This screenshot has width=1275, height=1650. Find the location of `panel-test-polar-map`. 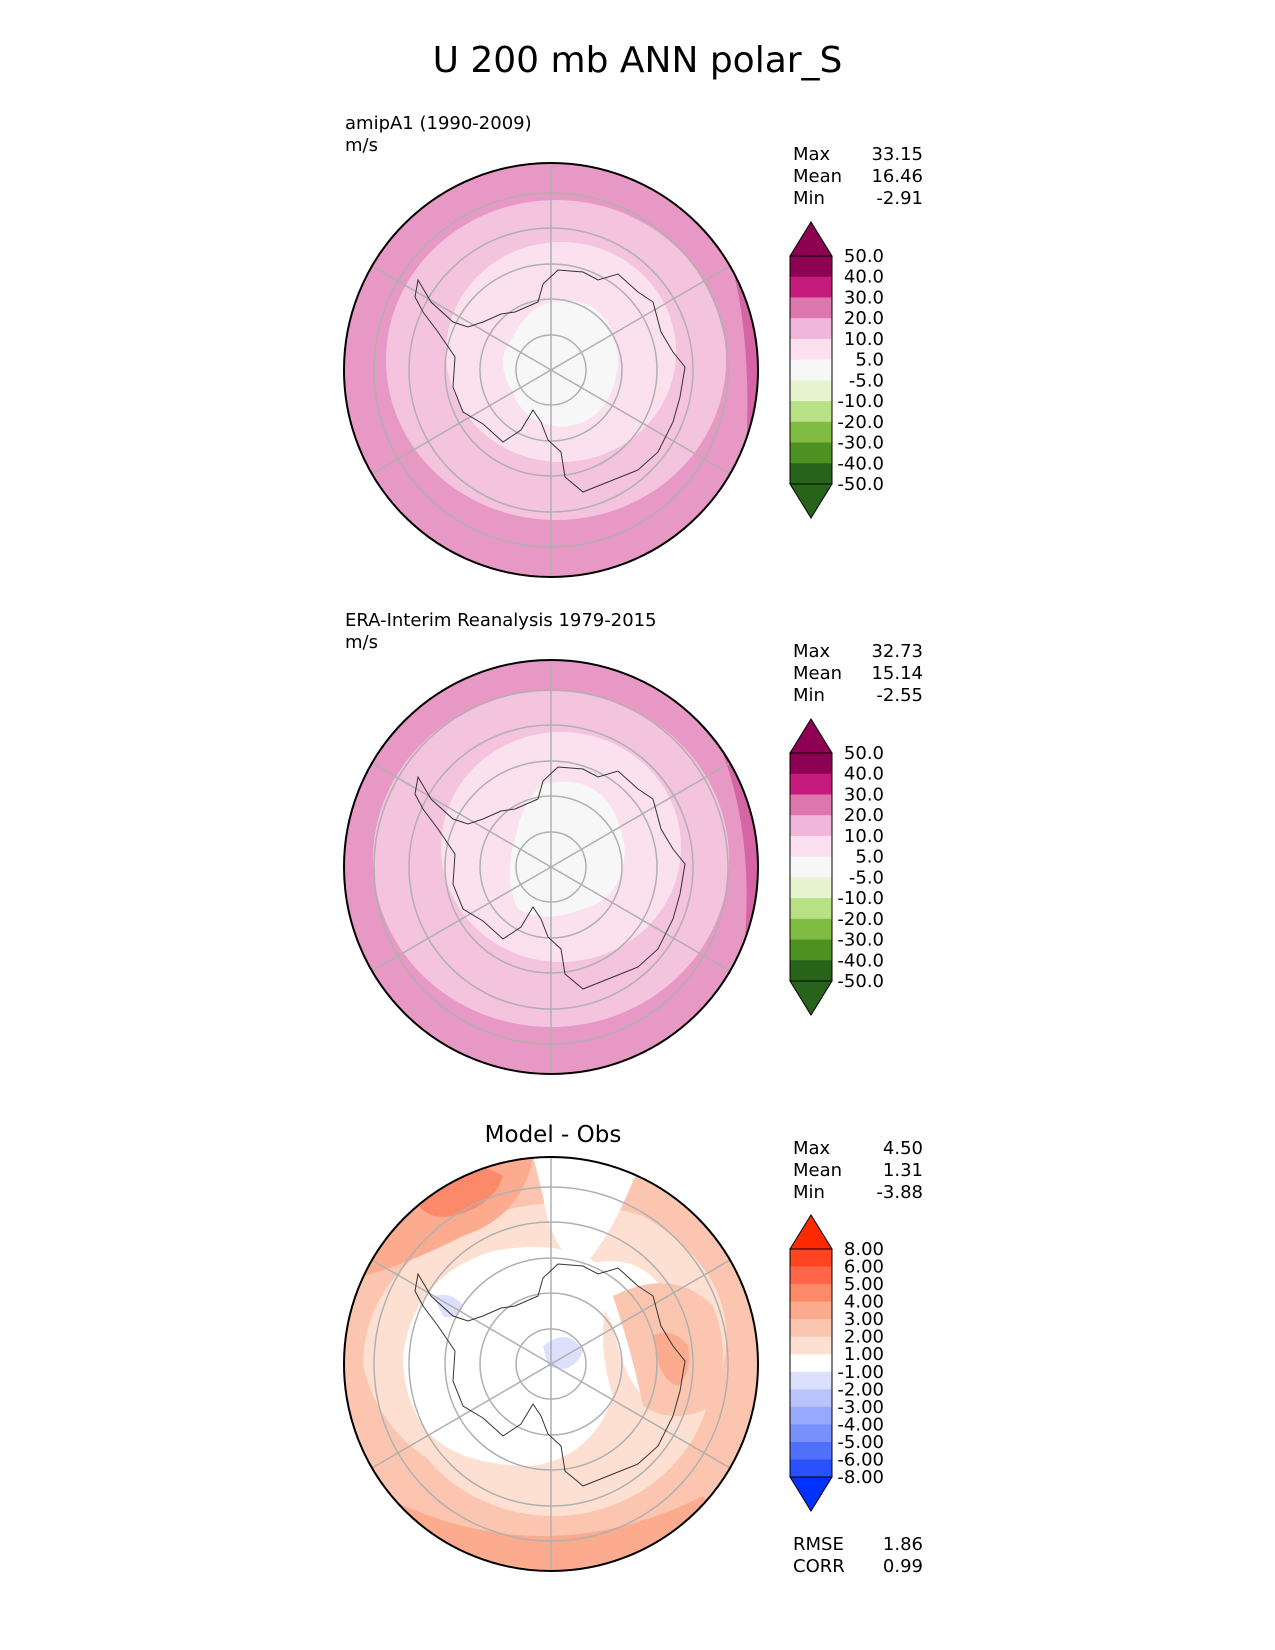

panel-test-polar-map is located at coordinates (551, 370).